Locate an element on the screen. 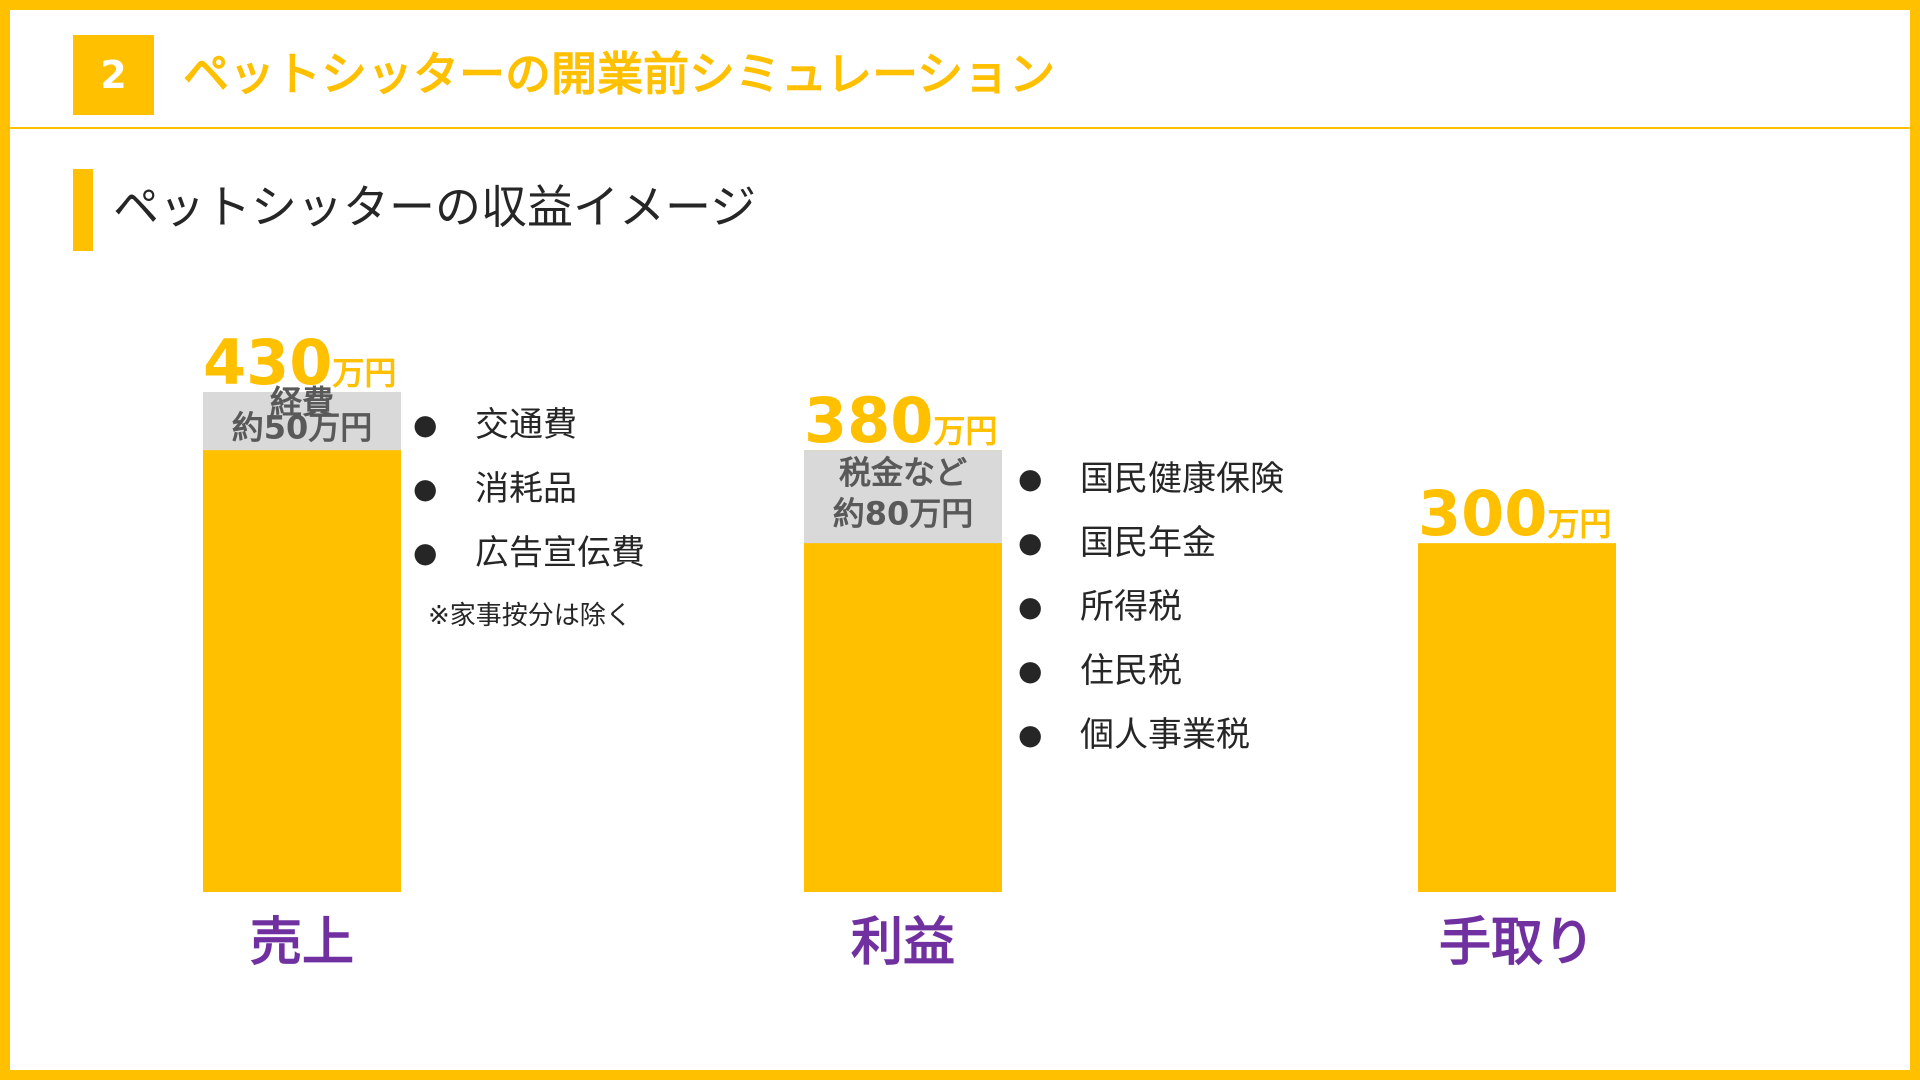  list-item: ● 個人事業税 is located at coordinates (1151, 735).